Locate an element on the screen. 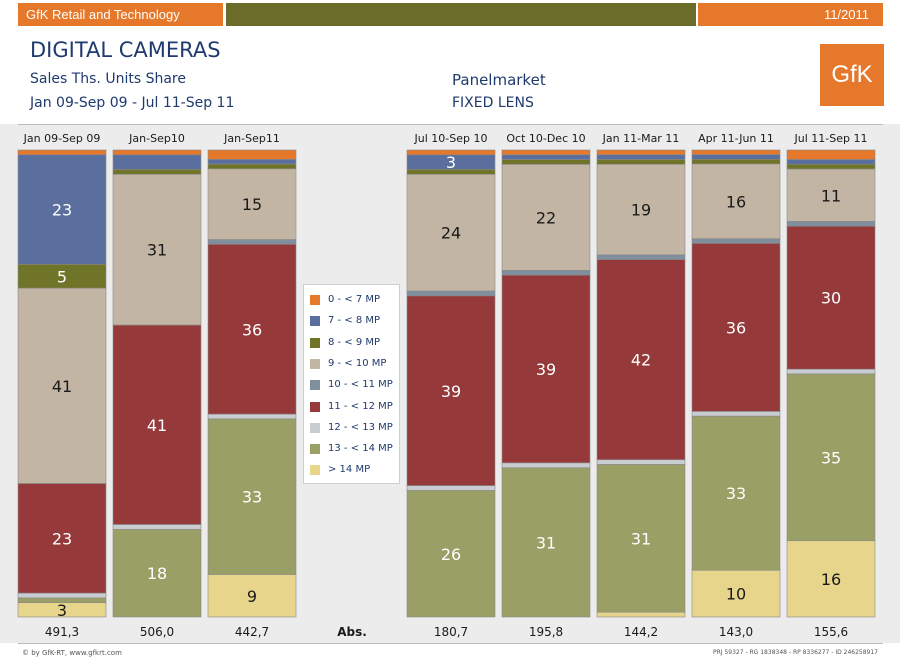 Image resolution: width=900 pixels, height=667 pixels. data-label: 33 is located at coordinates (252, 497).